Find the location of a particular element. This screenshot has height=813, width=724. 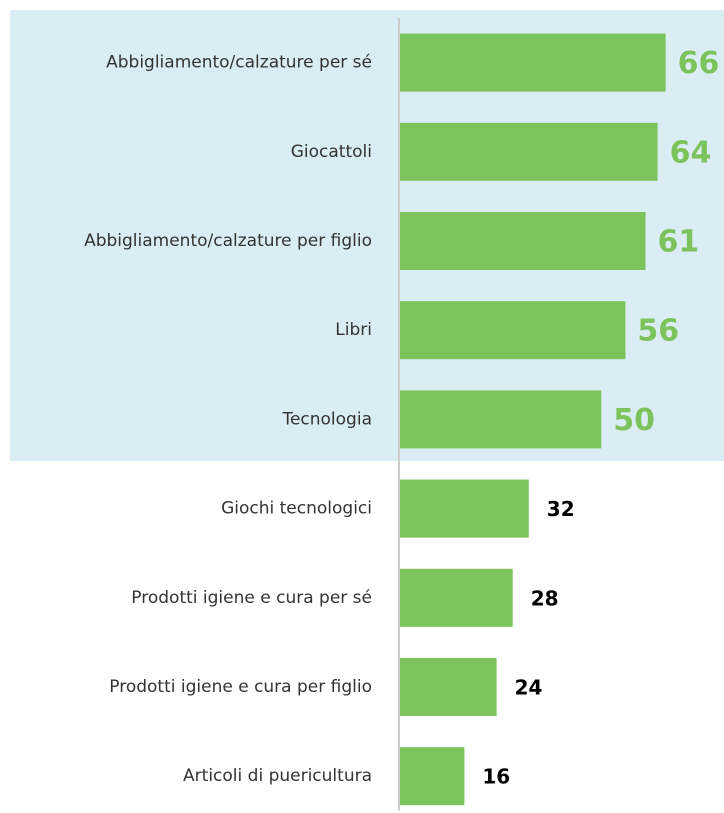

category-label: Prodotti igiene e cura per figlio is located at coordinates (240, 687).